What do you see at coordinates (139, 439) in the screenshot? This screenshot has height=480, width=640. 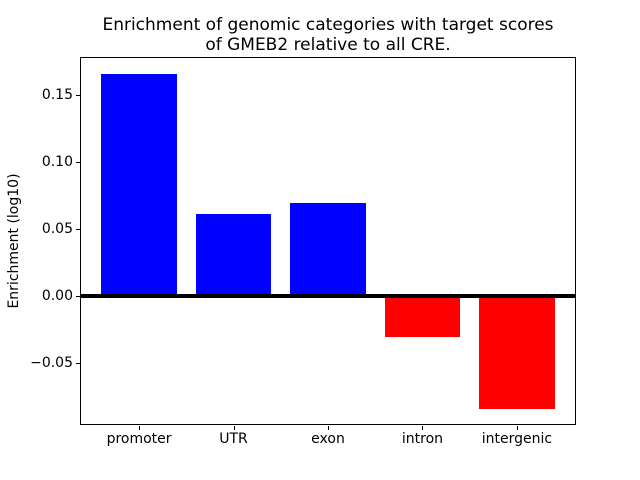 I see `x-tick-label-promoter: promoter` at bounding box center [139, 439].